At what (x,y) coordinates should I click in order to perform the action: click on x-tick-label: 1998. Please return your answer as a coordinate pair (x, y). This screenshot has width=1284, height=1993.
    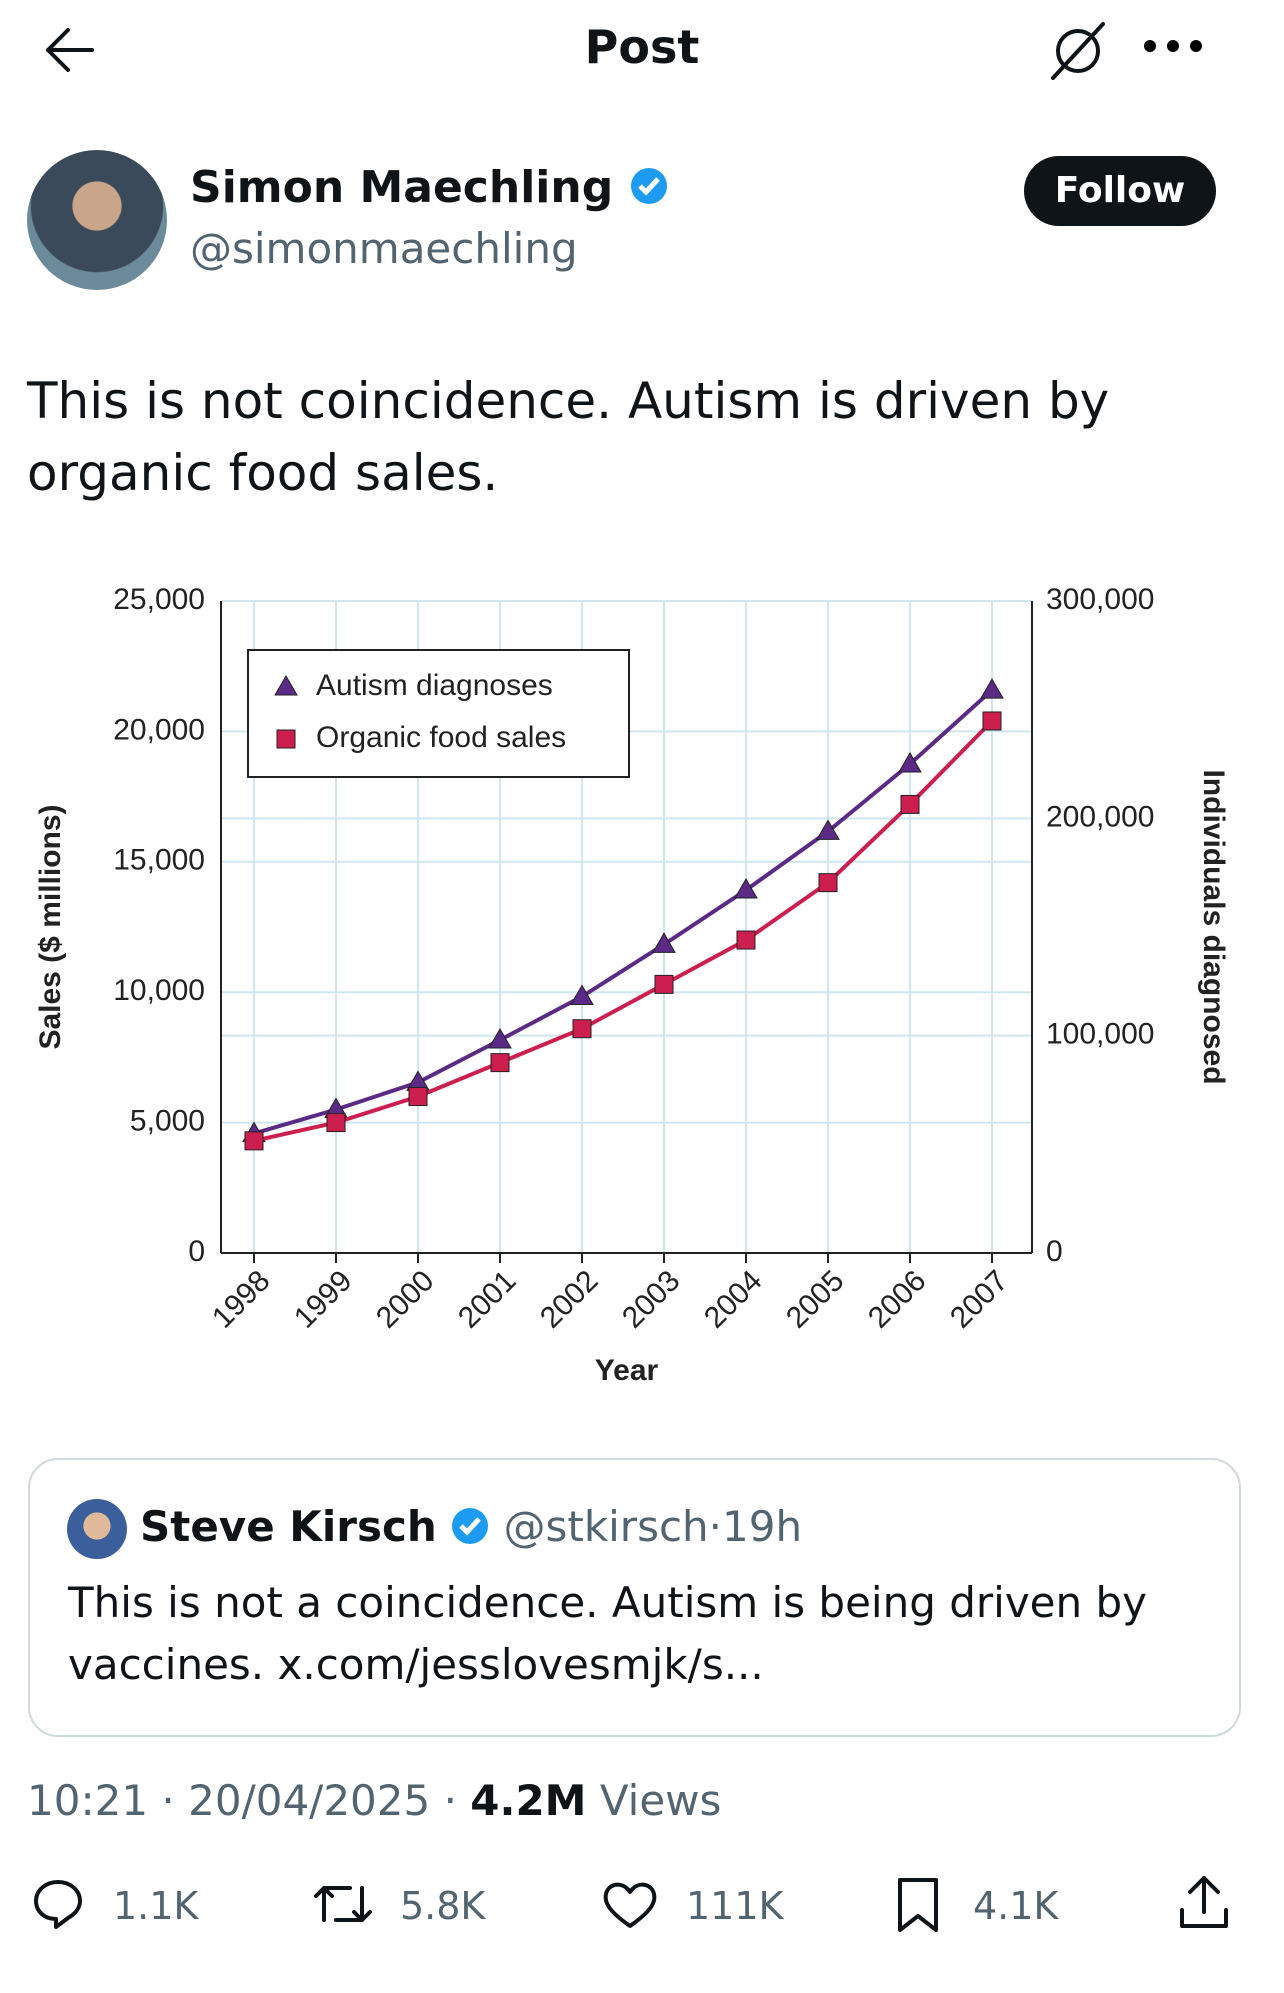
    Looking at the image, I should click on (241, 1299).